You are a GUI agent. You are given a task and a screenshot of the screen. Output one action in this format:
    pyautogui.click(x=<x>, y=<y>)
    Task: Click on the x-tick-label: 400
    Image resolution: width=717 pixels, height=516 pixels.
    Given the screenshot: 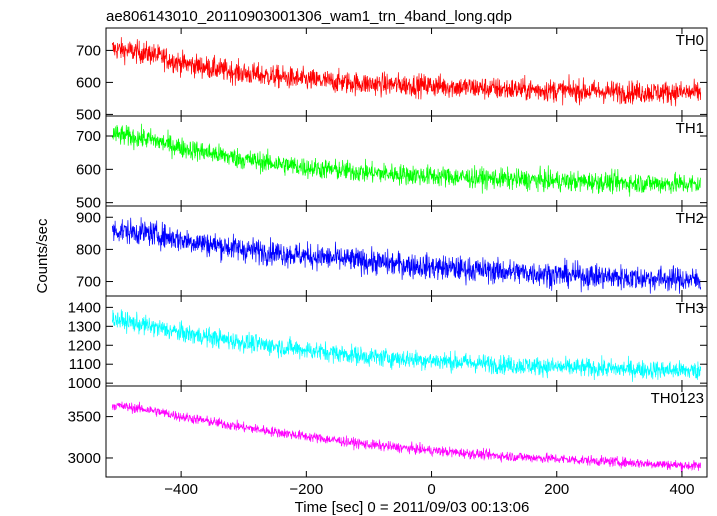 What is the action you would take?
    pyautogui.click(x=681, y=489)
    